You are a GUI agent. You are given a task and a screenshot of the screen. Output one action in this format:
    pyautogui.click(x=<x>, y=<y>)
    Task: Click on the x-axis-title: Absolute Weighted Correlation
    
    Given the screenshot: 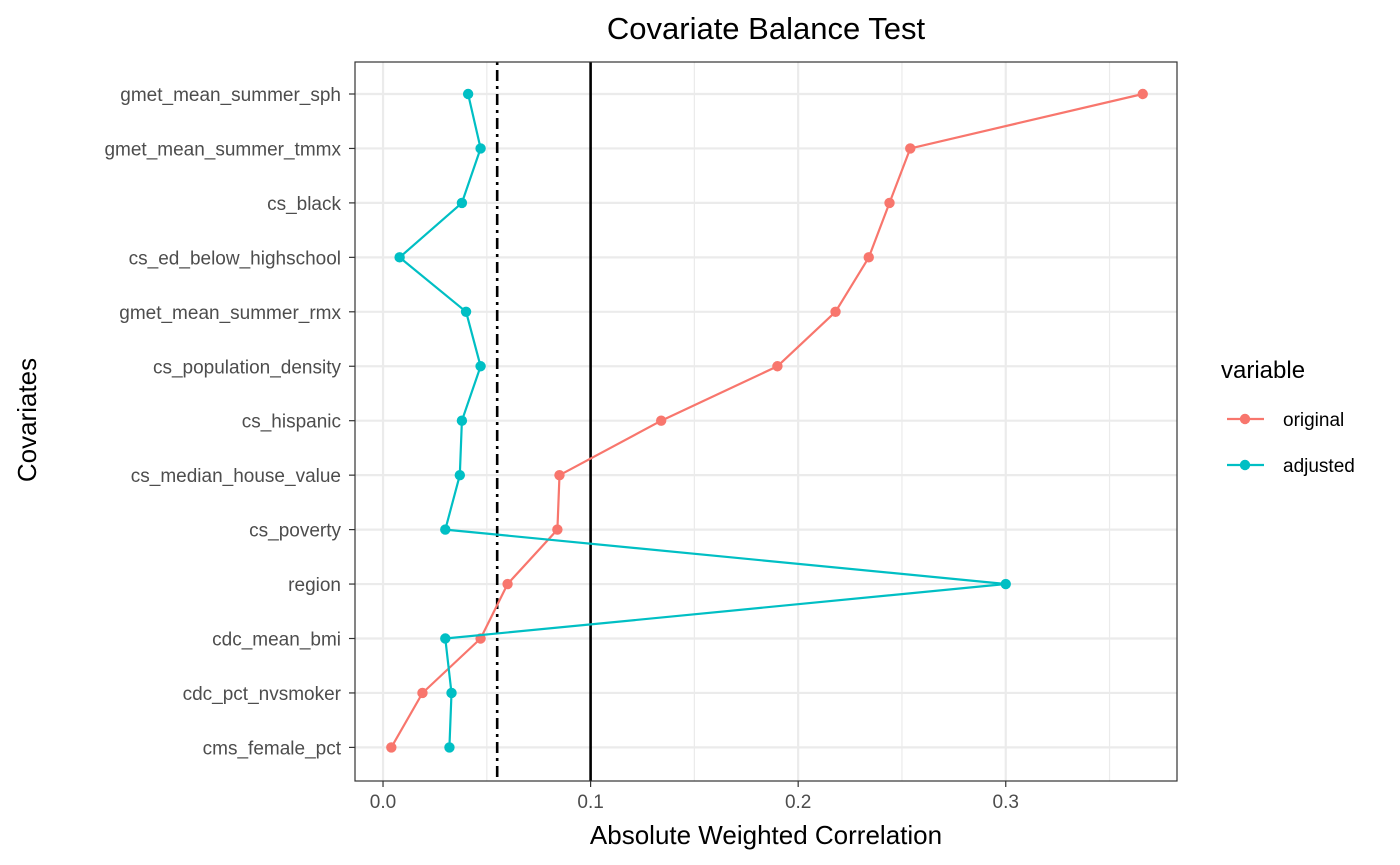 What is the action you would take?
    pyautogui.click(x=766, y=835)
    